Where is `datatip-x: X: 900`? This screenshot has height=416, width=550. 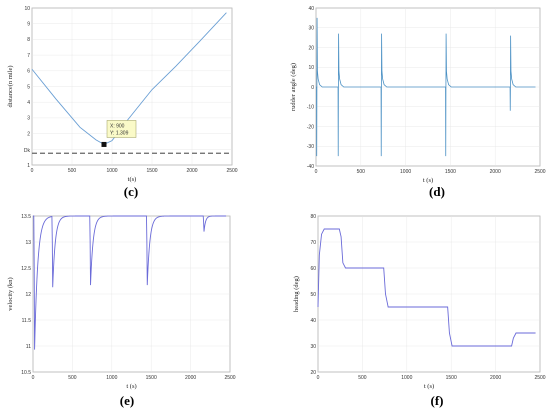 datatip-x: X: 900 is located at coordinates (117, 126).